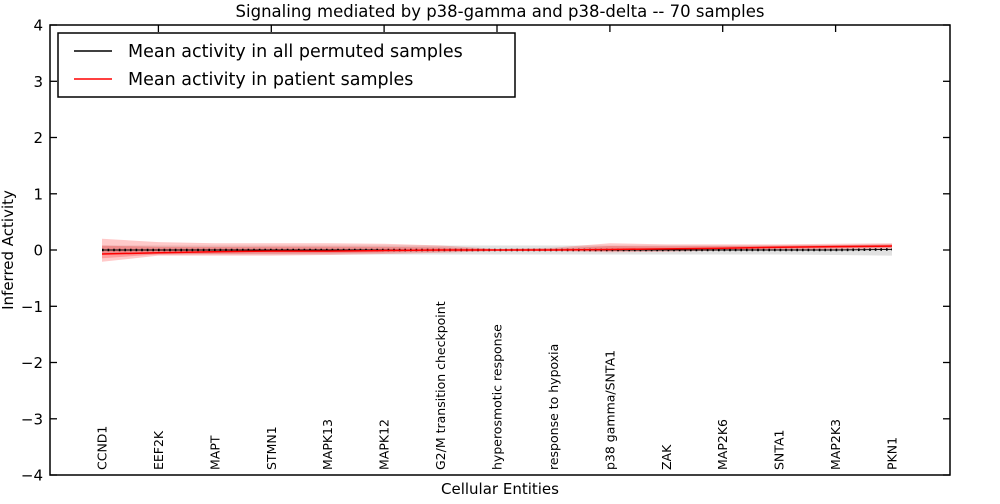  Describe the element at coordinates (8, 250) in the screenshot. I see `y-axis-label: Inferred Activity` at that location.